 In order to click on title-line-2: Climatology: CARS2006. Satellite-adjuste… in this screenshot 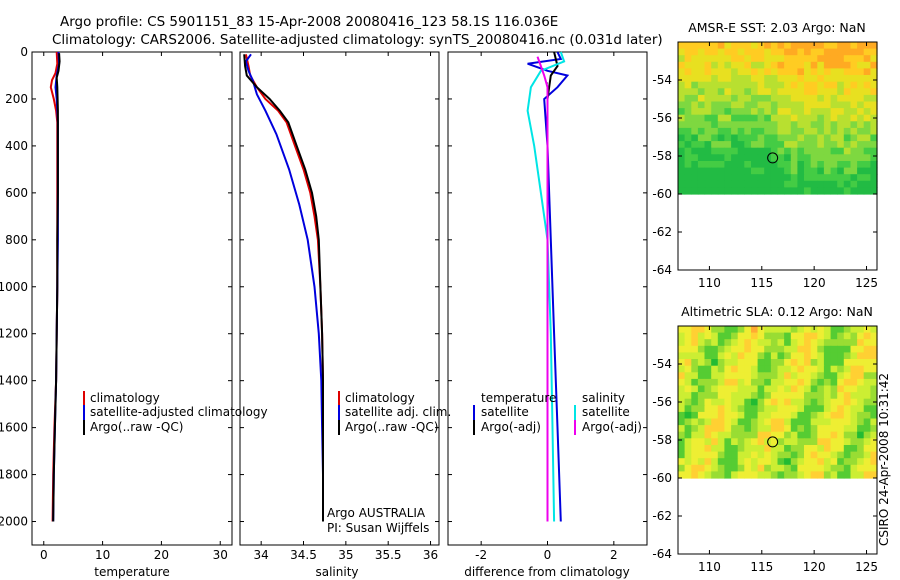, I will do `click(357, 40)`.